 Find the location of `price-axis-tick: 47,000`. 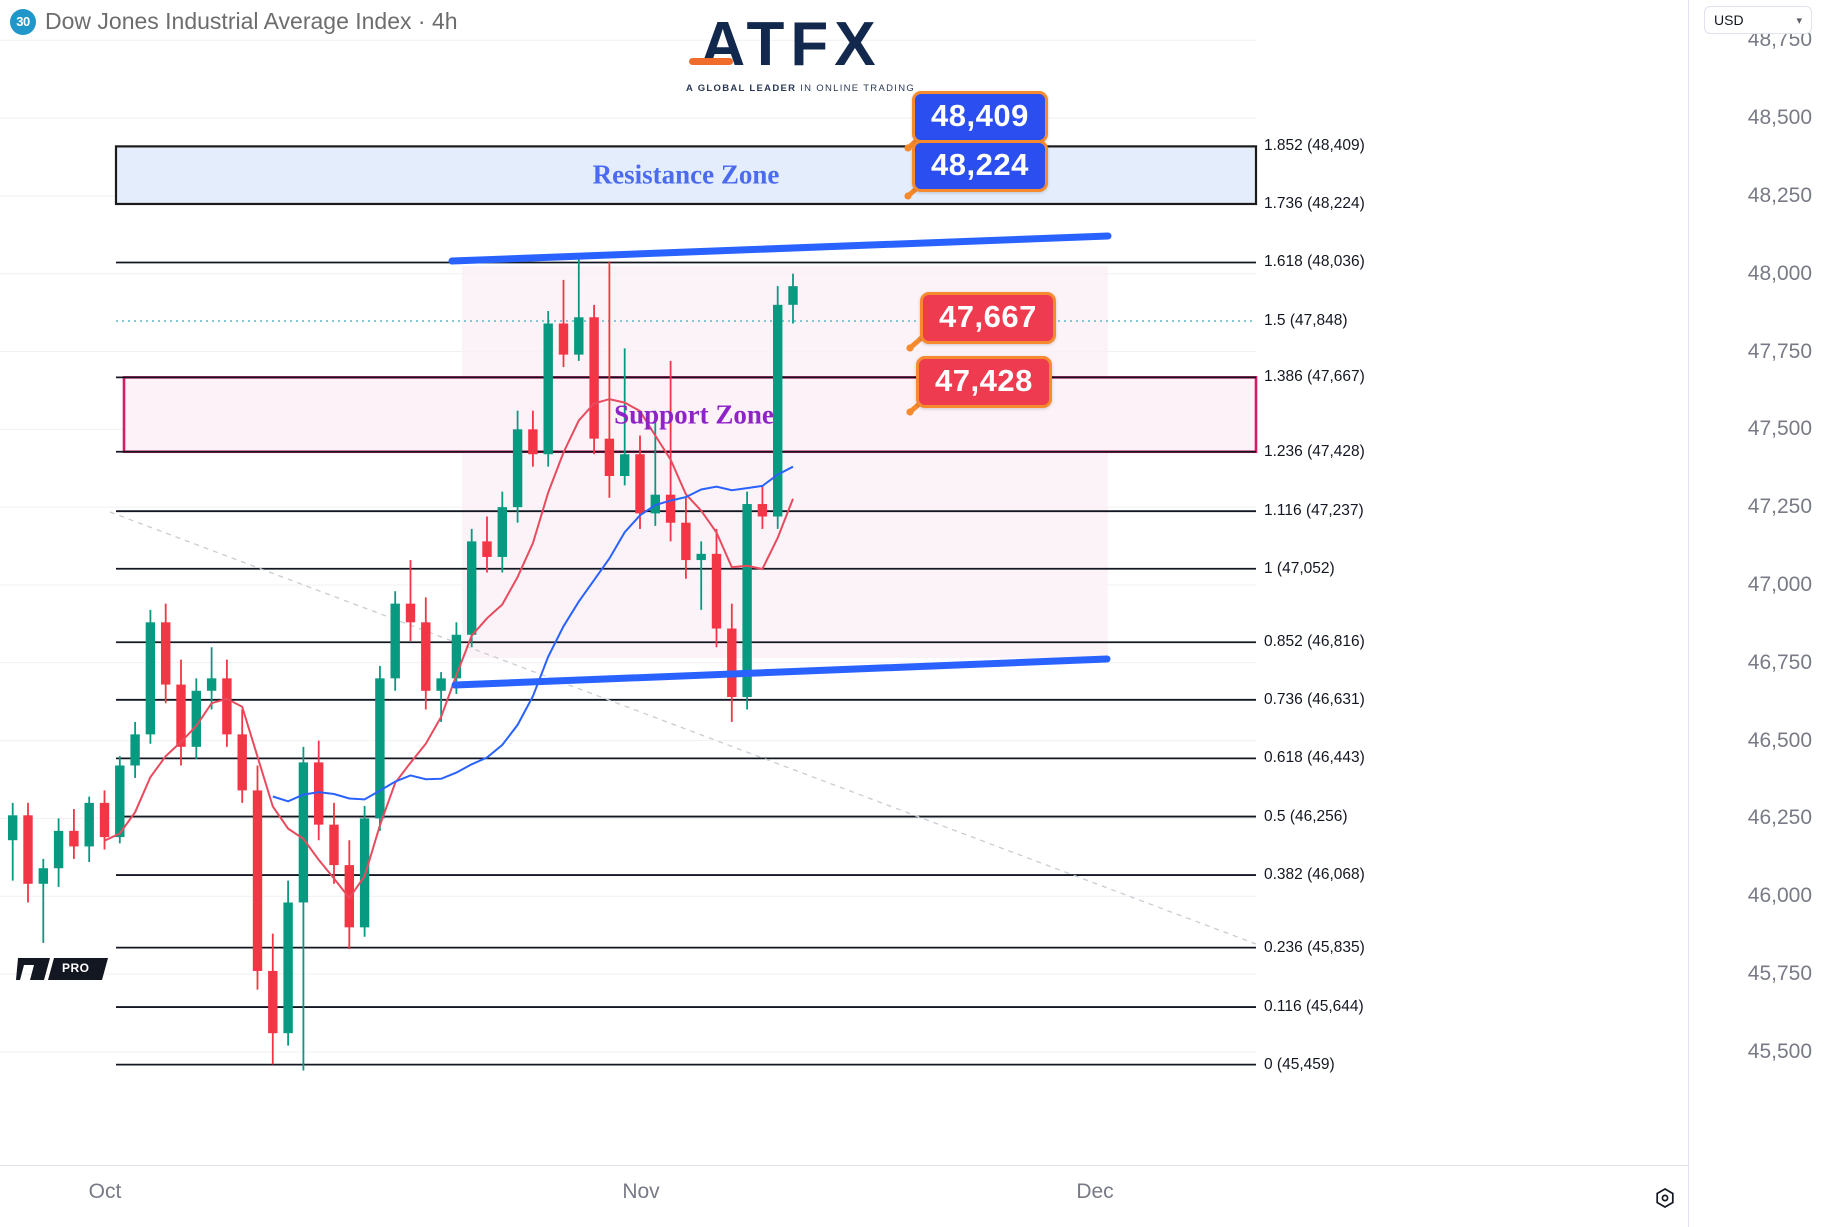

price-axis-tick: 47,000 is located at coordinates (1779, 584).